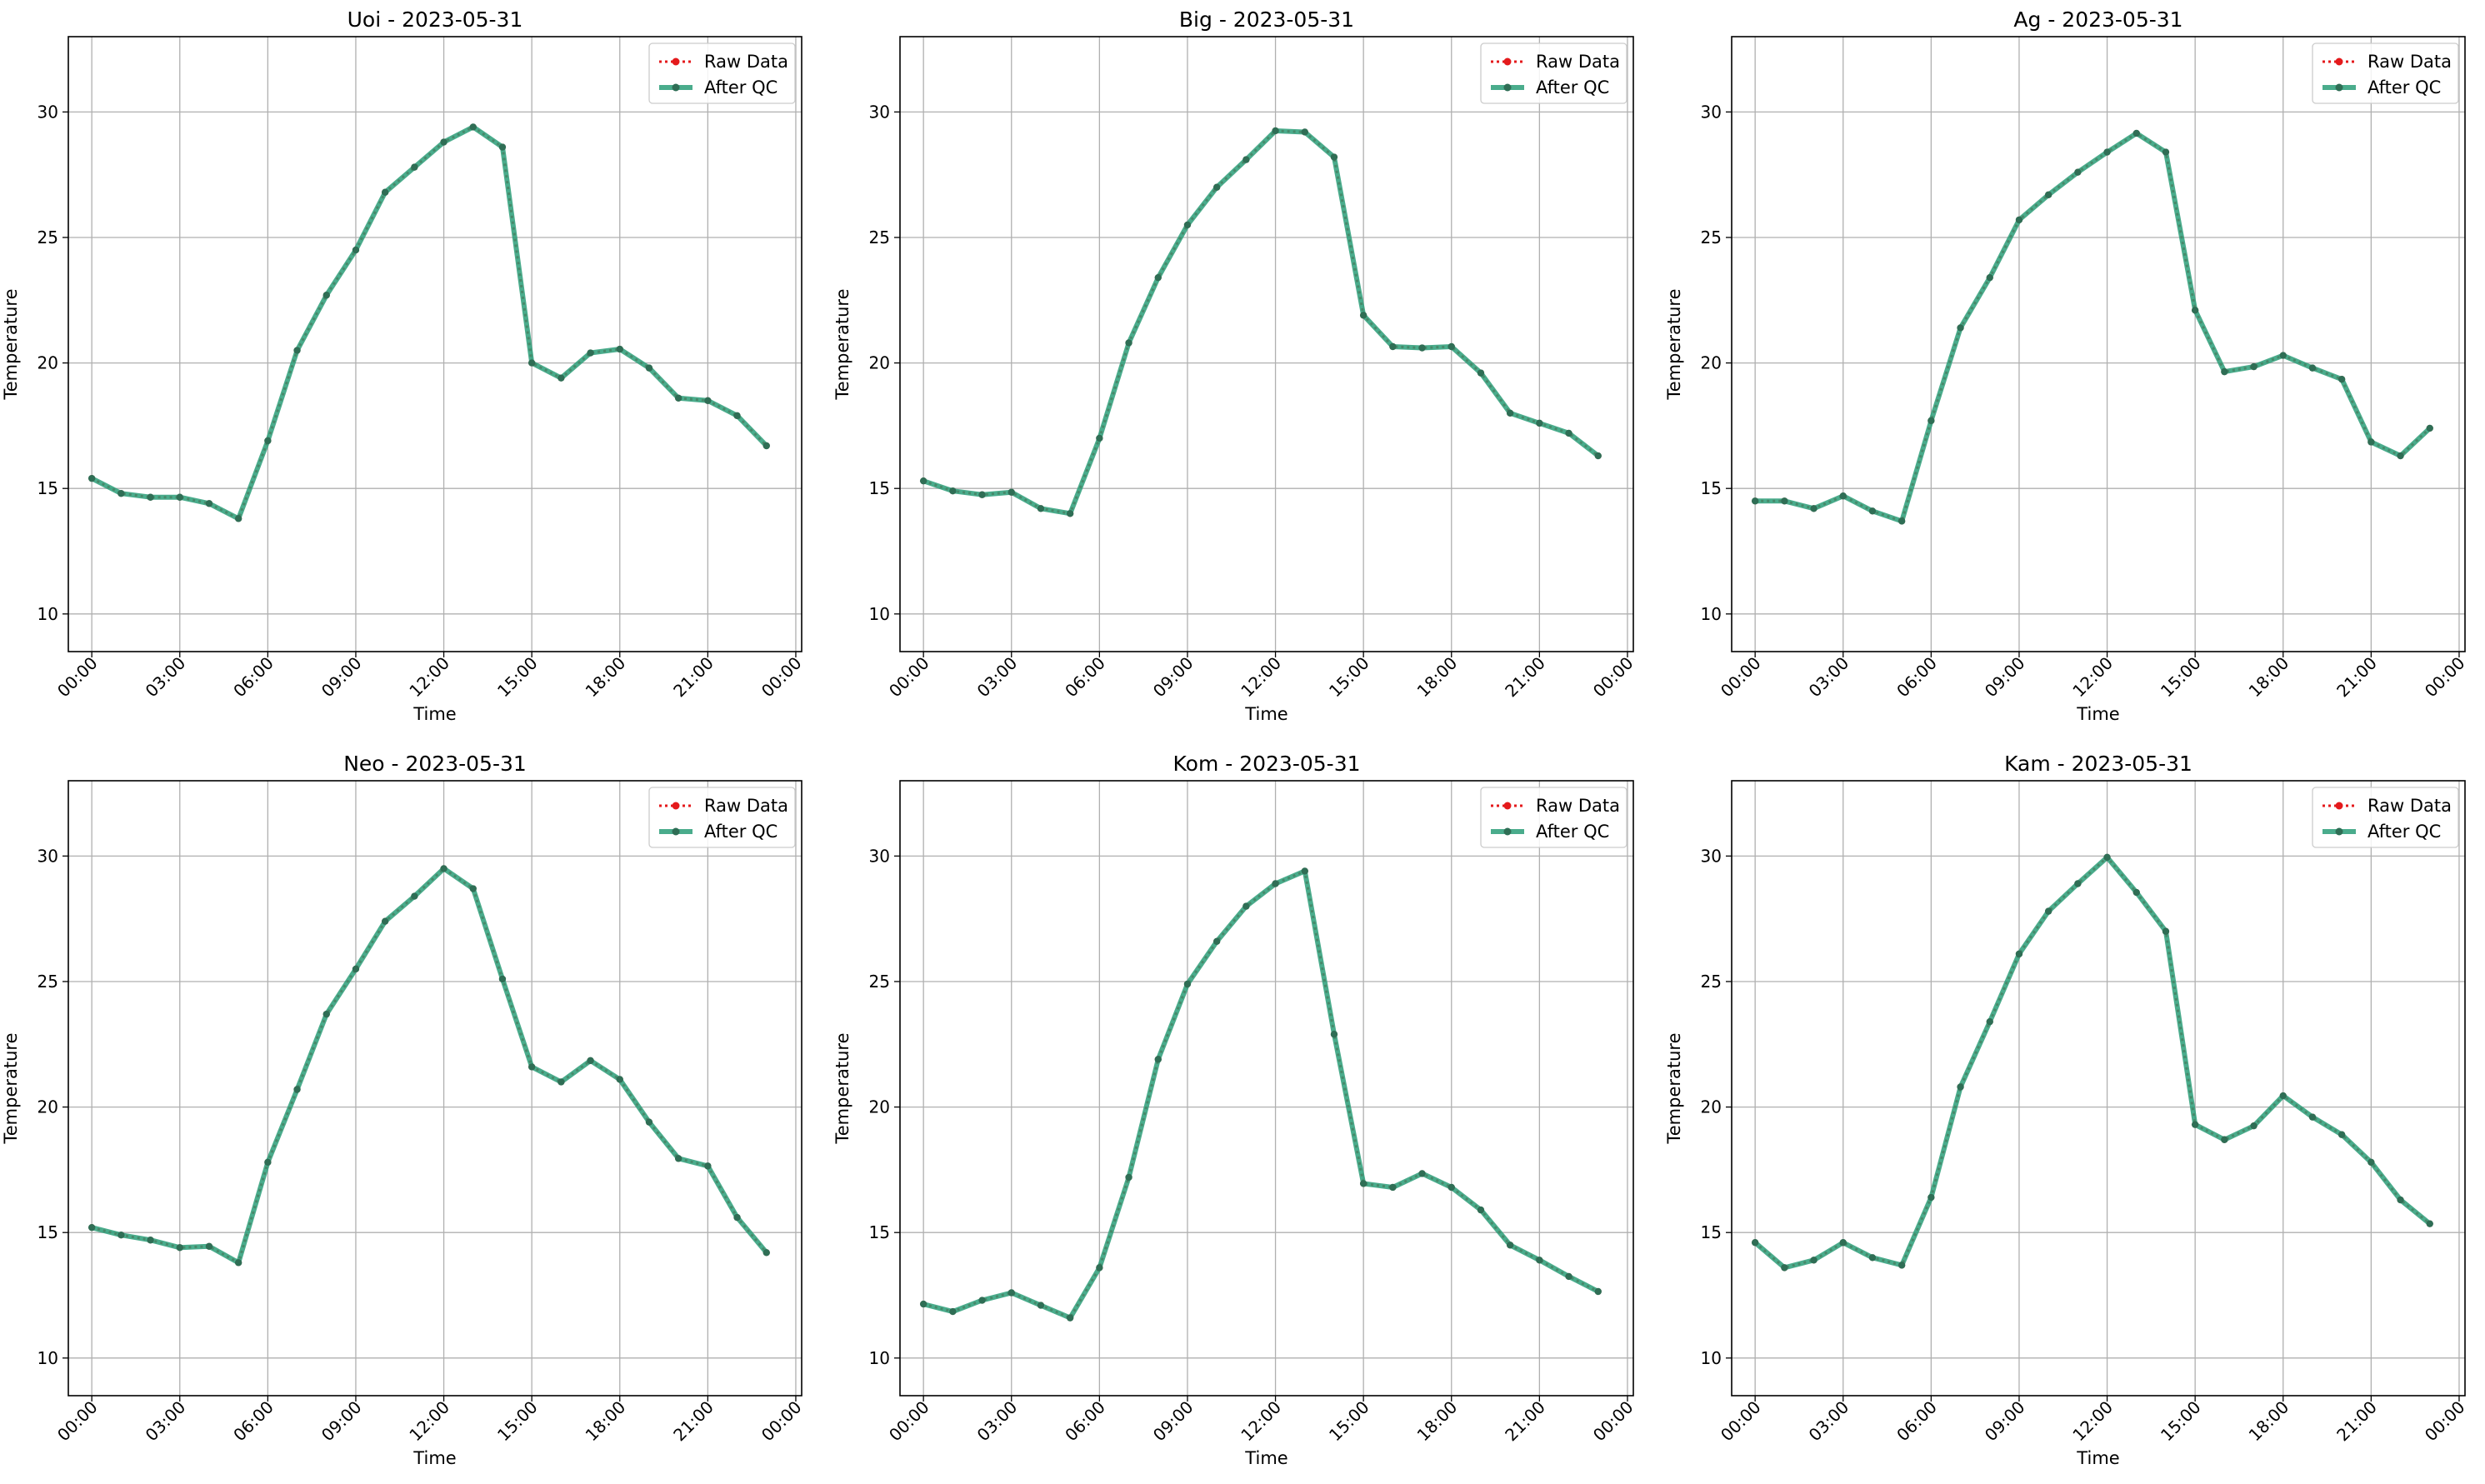 Image resolution: width=2485 pixels, height=1484 pixels. Describe the element at coordinates (435, 764) in the screenshot. I see `chart-title: Neo - 2023-05-31` at that location.